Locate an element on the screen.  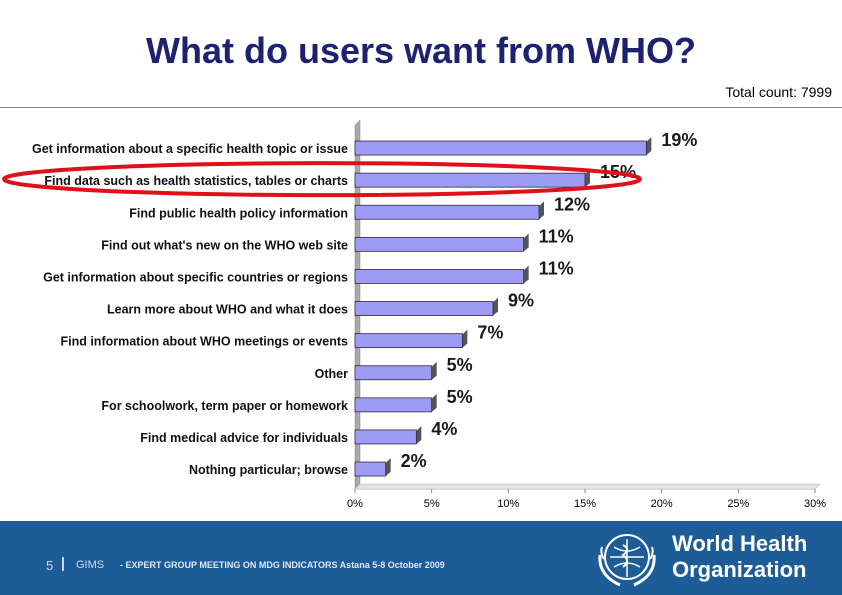
x-tick-label: 30% is located at coordinates (815, 504).